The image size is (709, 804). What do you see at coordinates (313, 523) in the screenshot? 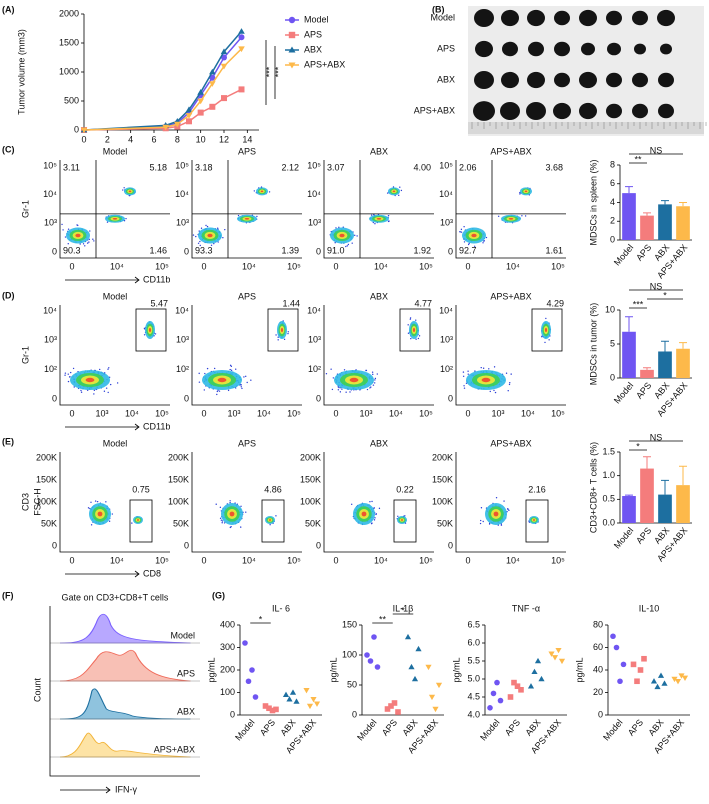
I see `y-tick-label: 50K` at bounding box center [313, 523].